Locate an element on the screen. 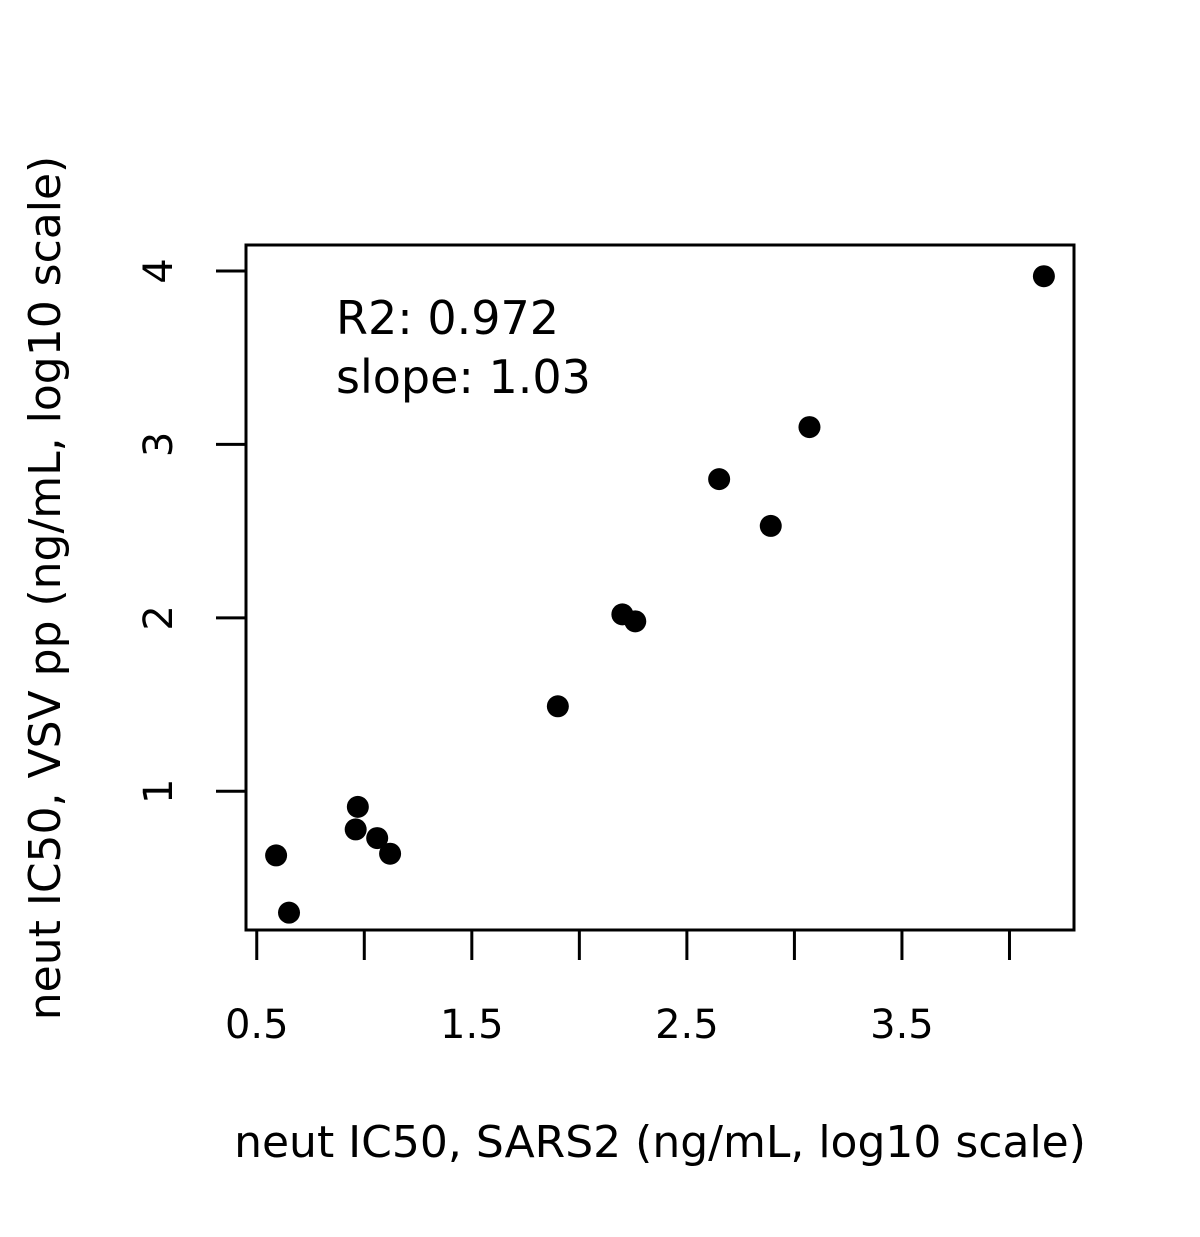  x-axis: 0.5 1.5 2.5 3.5 is located at coordinates (618, 988).